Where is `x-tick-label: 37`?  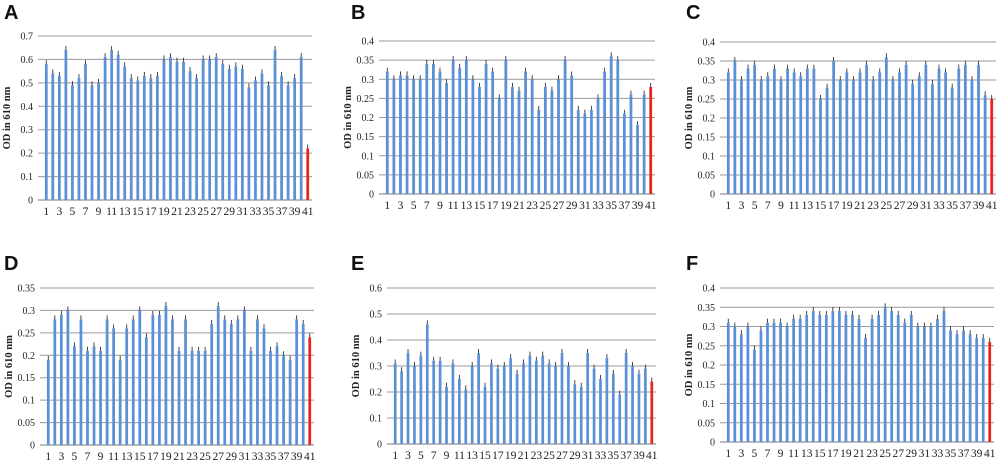
x-tick-label: 37 is located at coordinates (626, 456).